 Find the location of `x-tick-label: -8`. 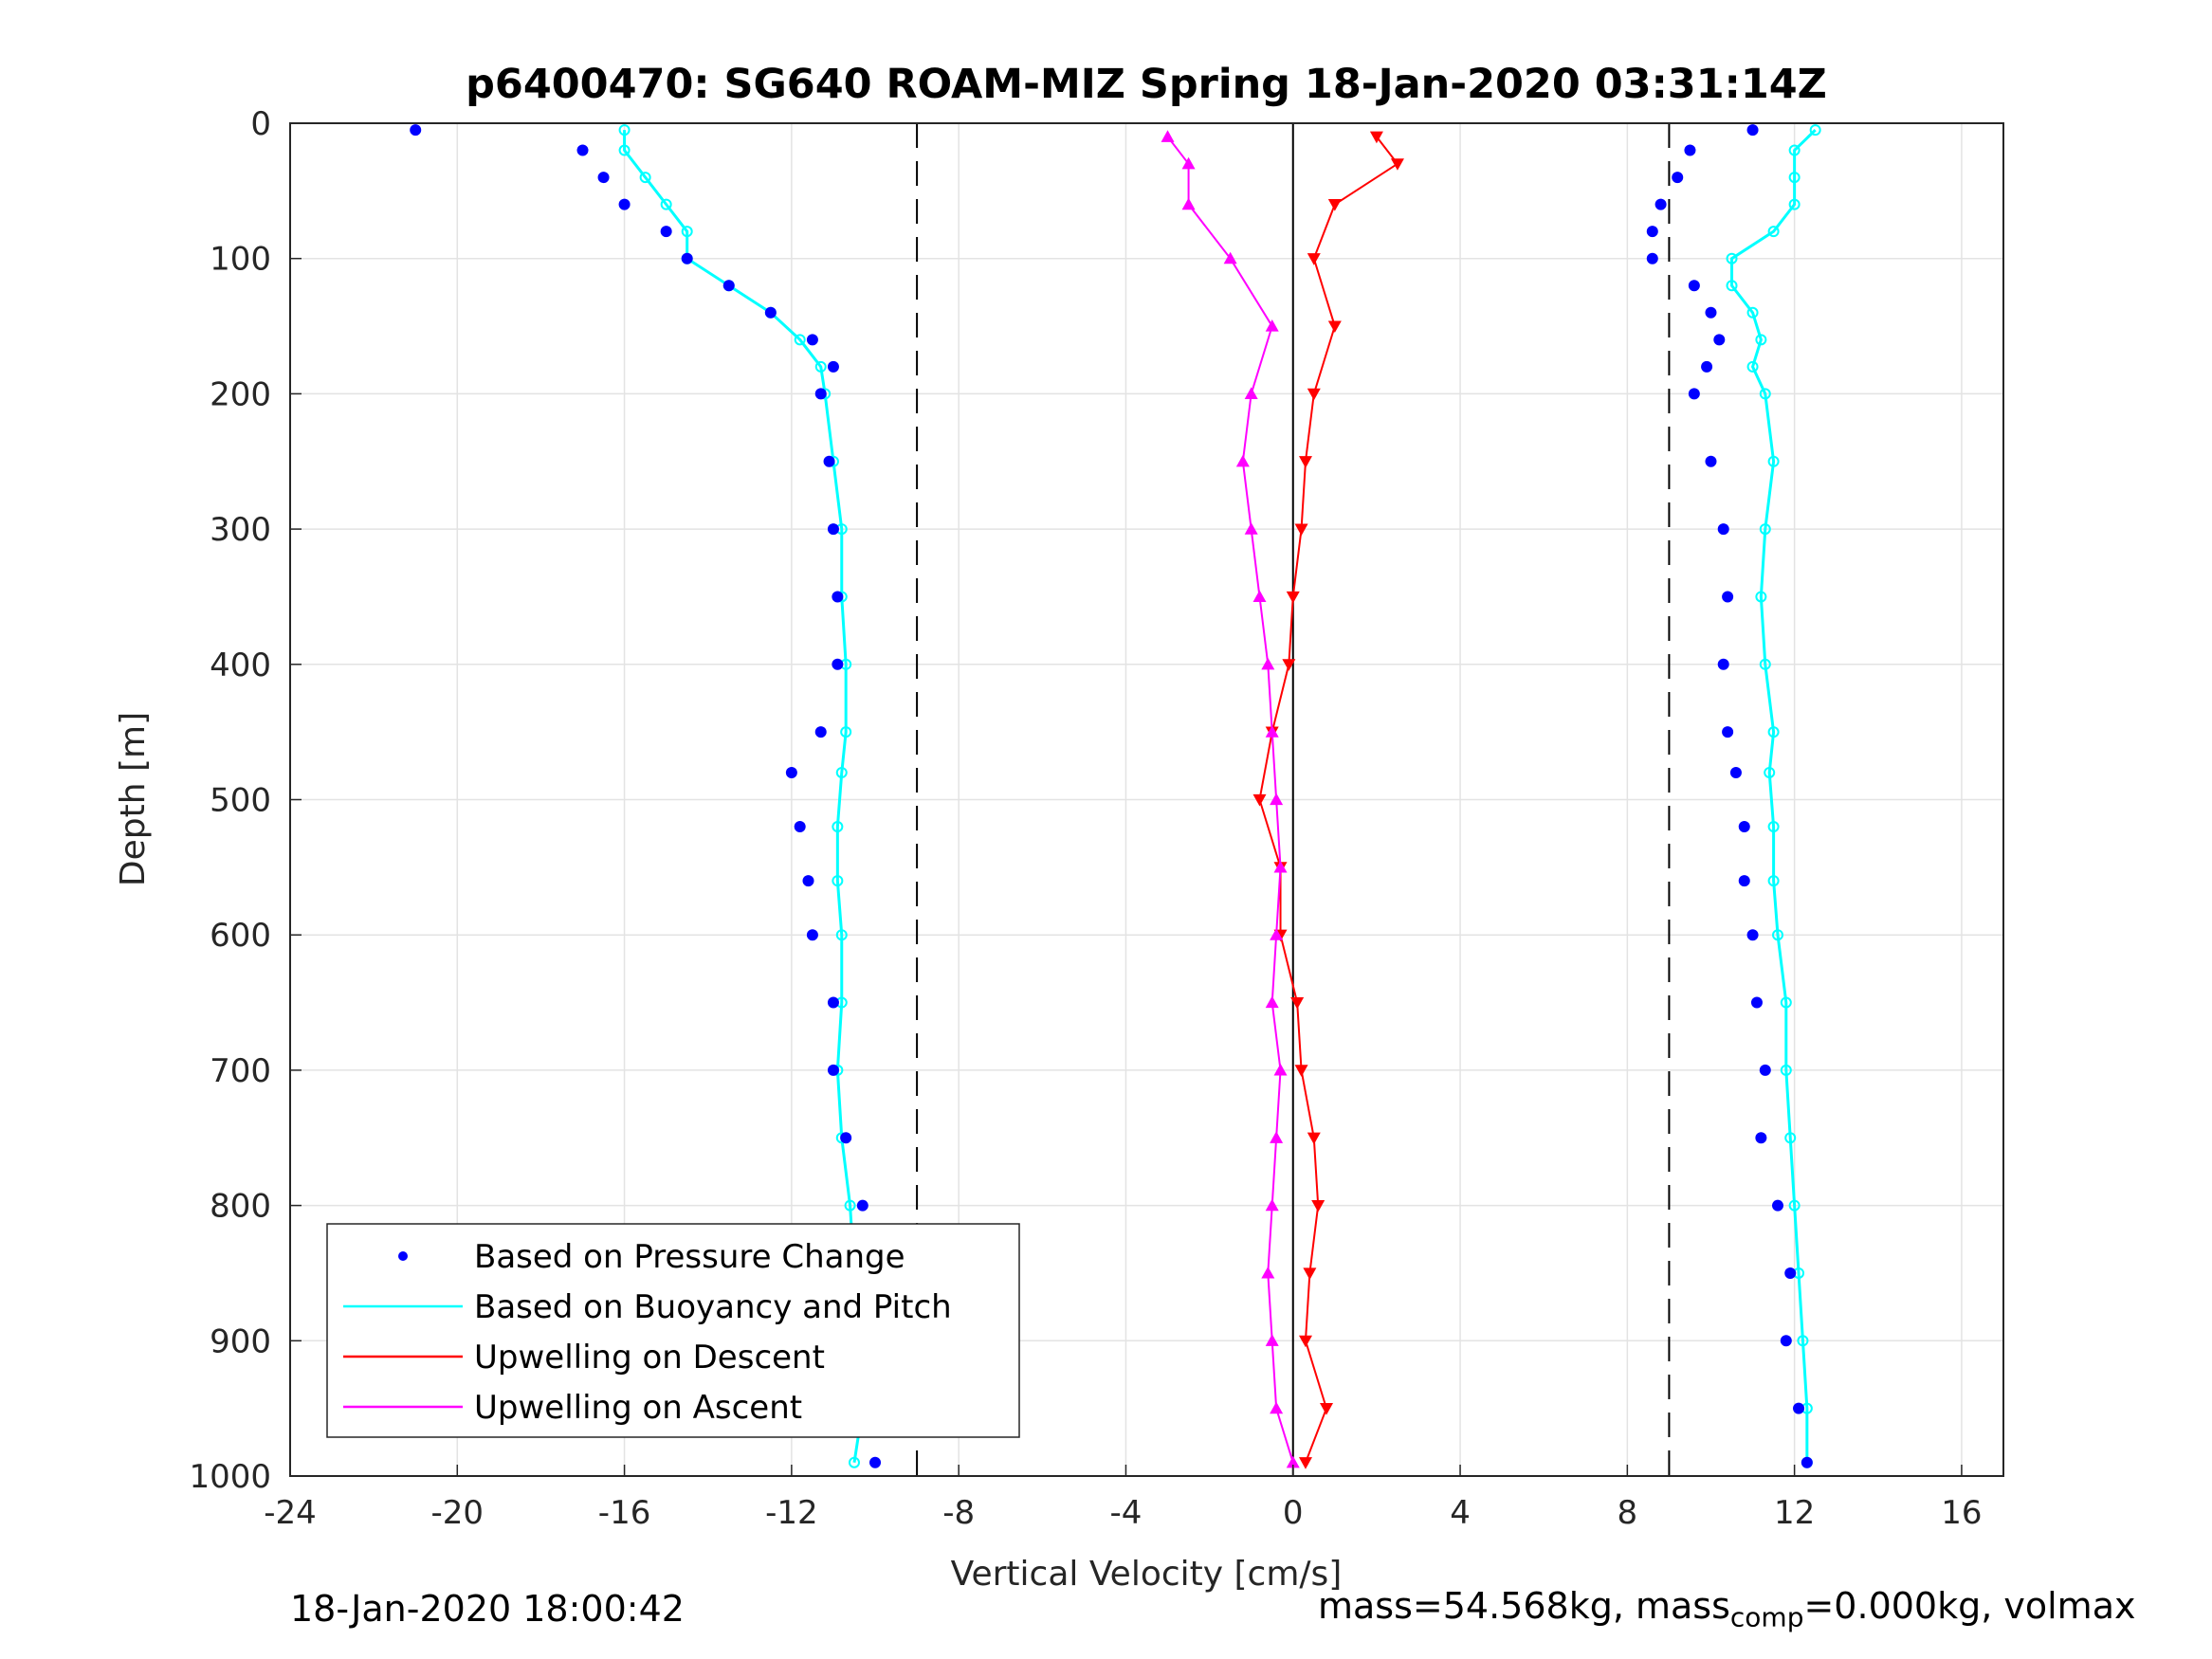

x-tick-label: -8 is located at coordinates (958, 1513).